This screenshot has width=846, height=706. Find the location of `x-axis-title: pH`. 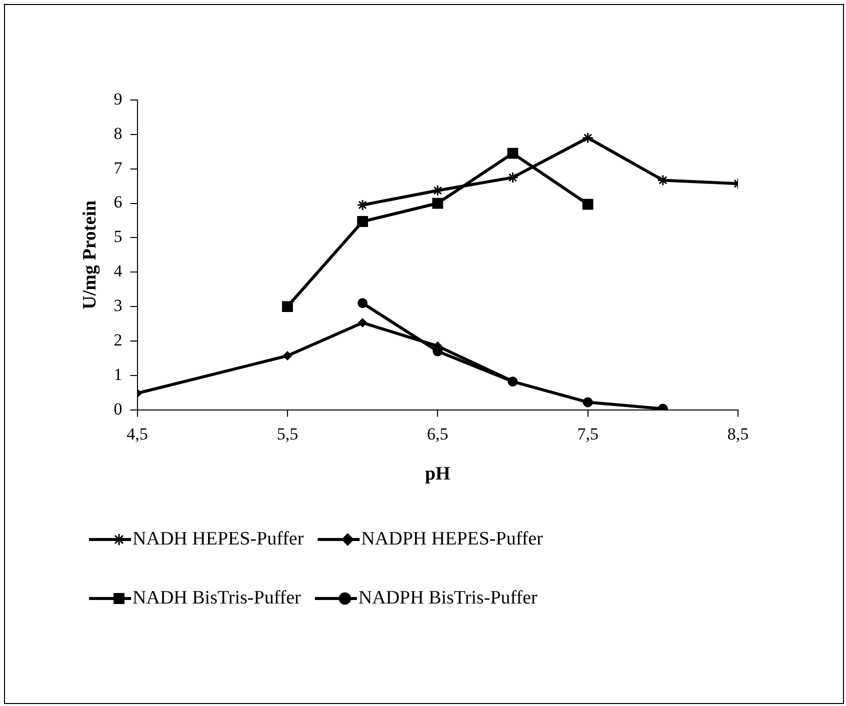

x-axis-title: pH is located at coordinates (437, 474).